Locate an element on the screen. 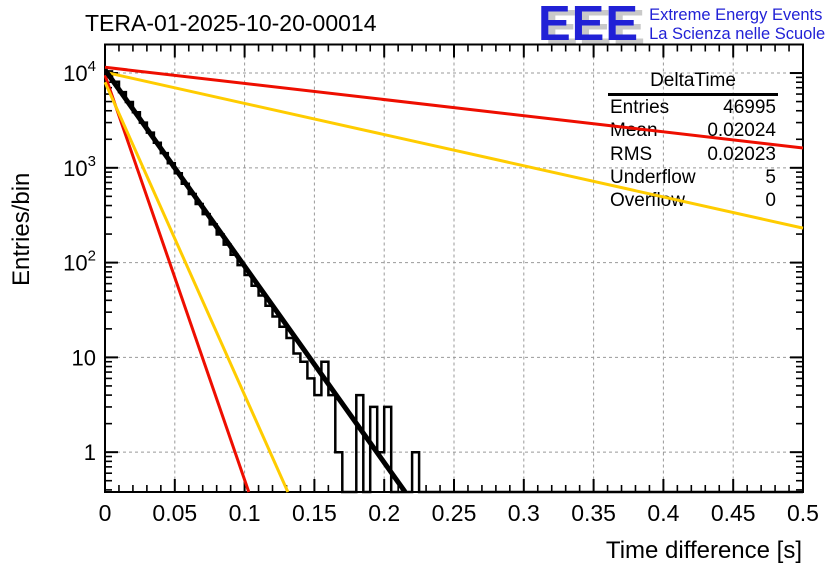 This screenshot has height=572, width=836. stat-row: Overflow 0 is located at coordinates (693, 200).